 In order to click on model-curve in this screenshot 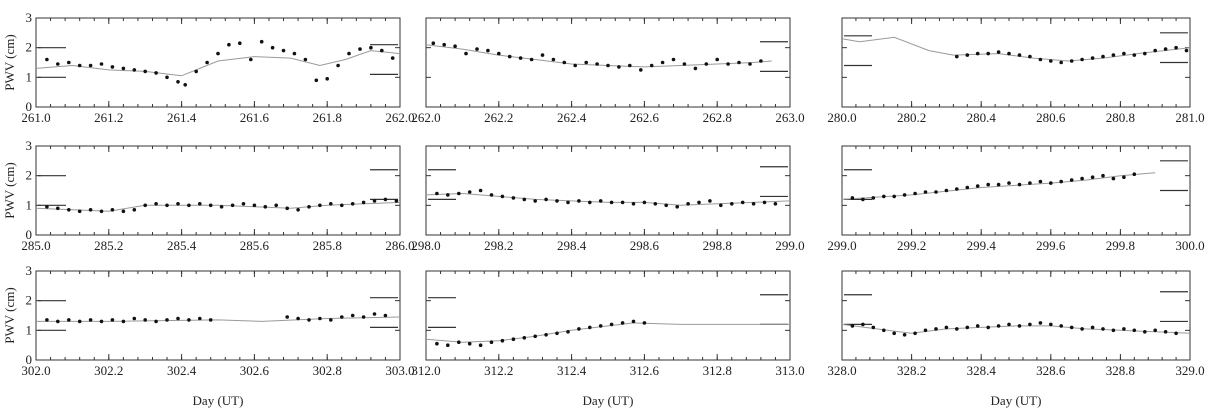, I will do `click(608, 332)`.